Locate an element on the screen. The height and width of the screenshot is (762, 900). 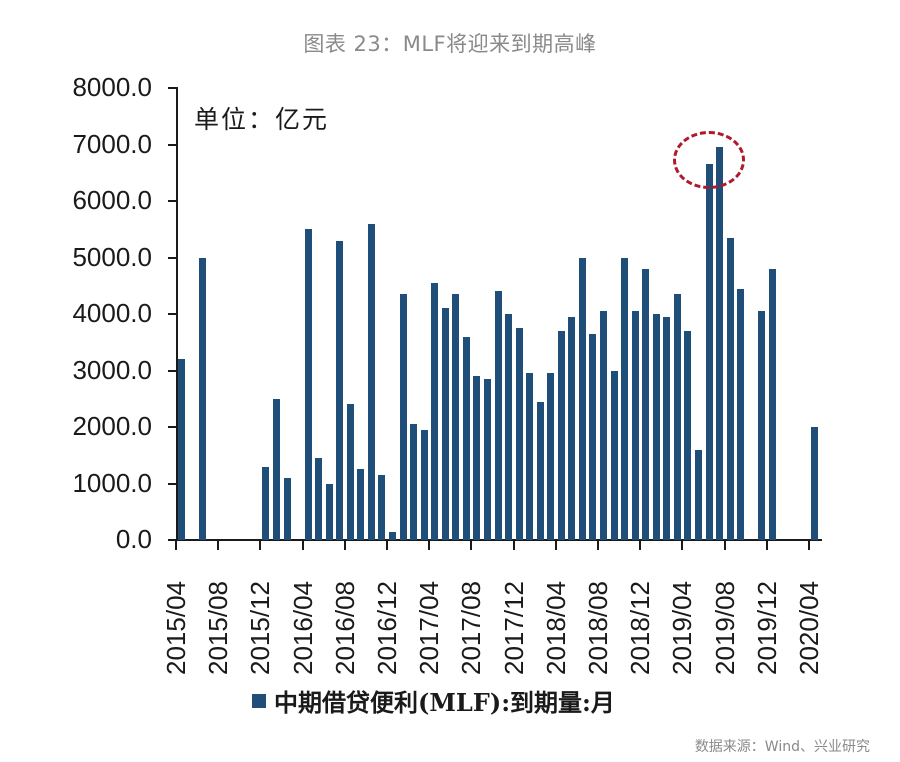
y-tick-label: 4000.0 is located at coordinates (112, 313).